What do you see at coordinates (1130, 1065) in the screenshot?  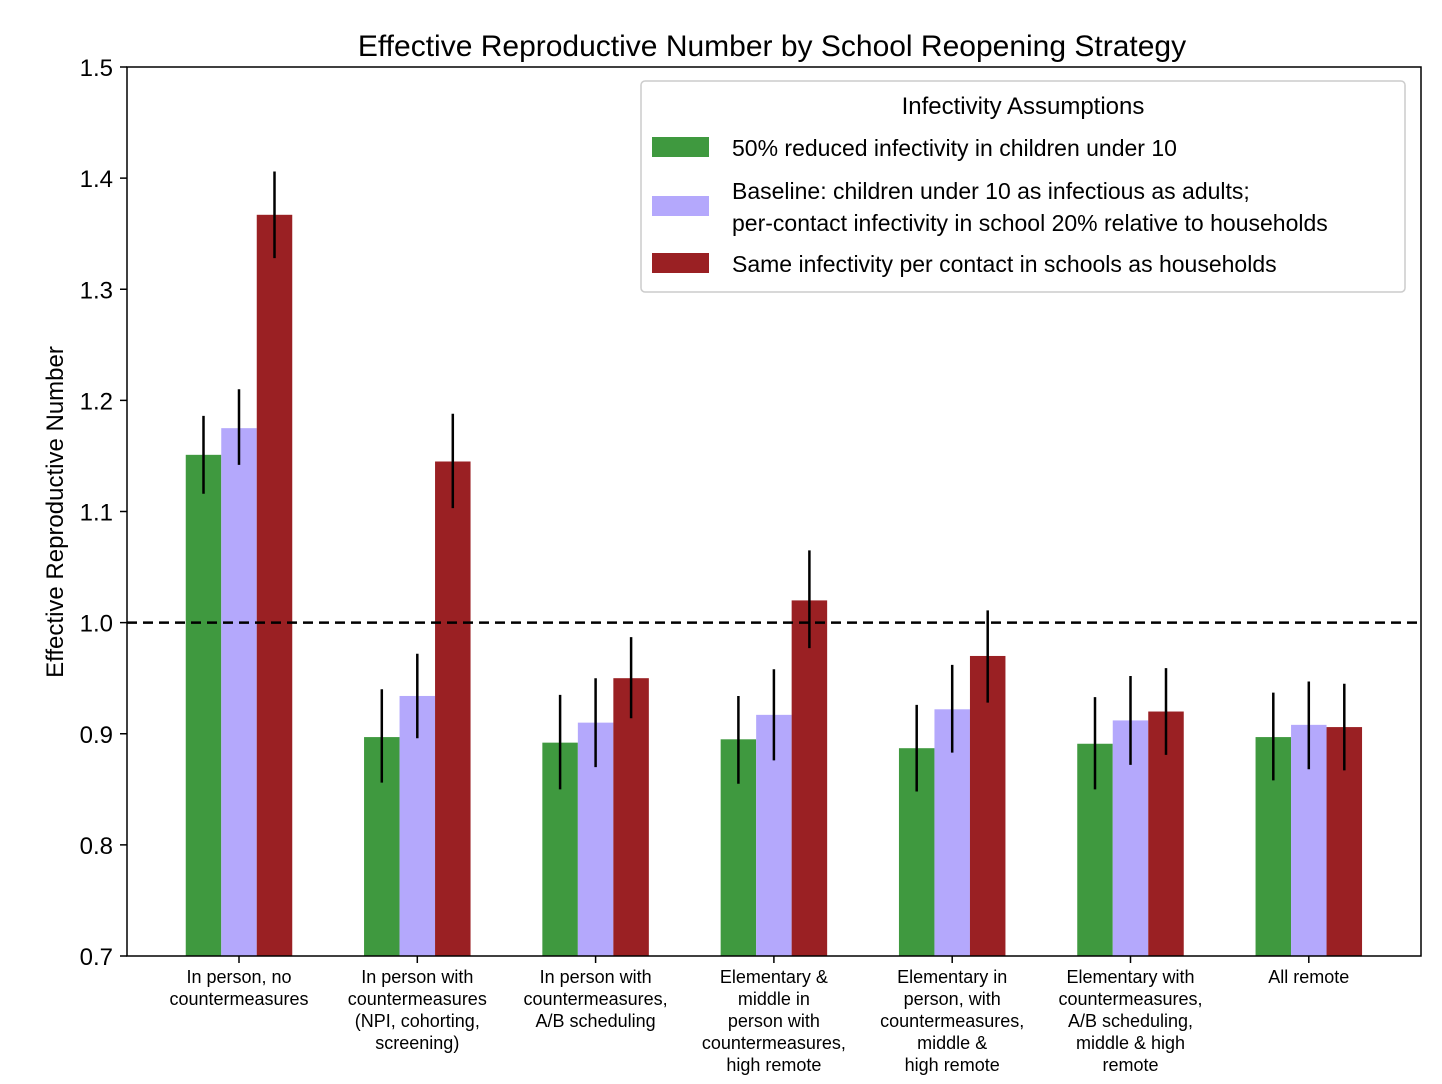 I see `x-tick-label-line: remote` at bounding box center [1130, 1065].